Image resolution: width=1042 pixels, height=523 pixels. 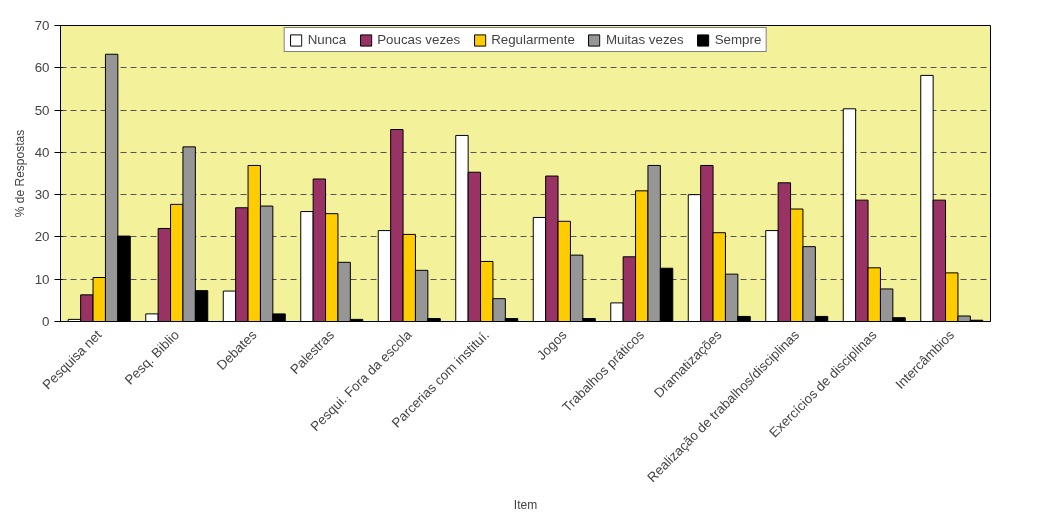 I want to click on legend-label: Nunca, so click(x=327, y=39).